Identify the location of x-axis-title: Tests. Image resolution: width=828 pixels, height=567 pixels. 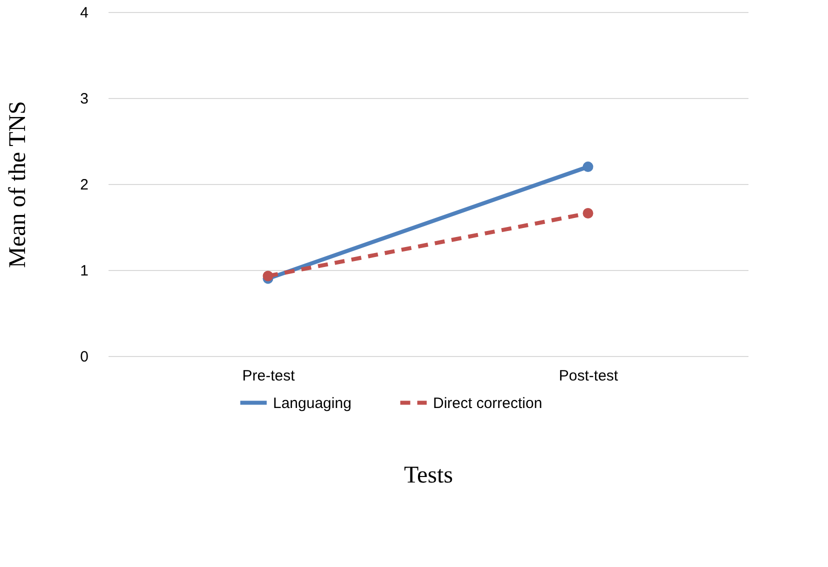
(428, 475).